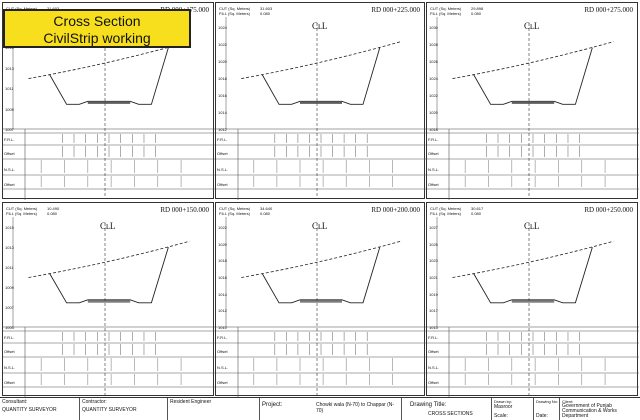  Describe the element at coordinates (97, 21) in the screenshot. I see `banner-line-1: Cross Section` at that location.